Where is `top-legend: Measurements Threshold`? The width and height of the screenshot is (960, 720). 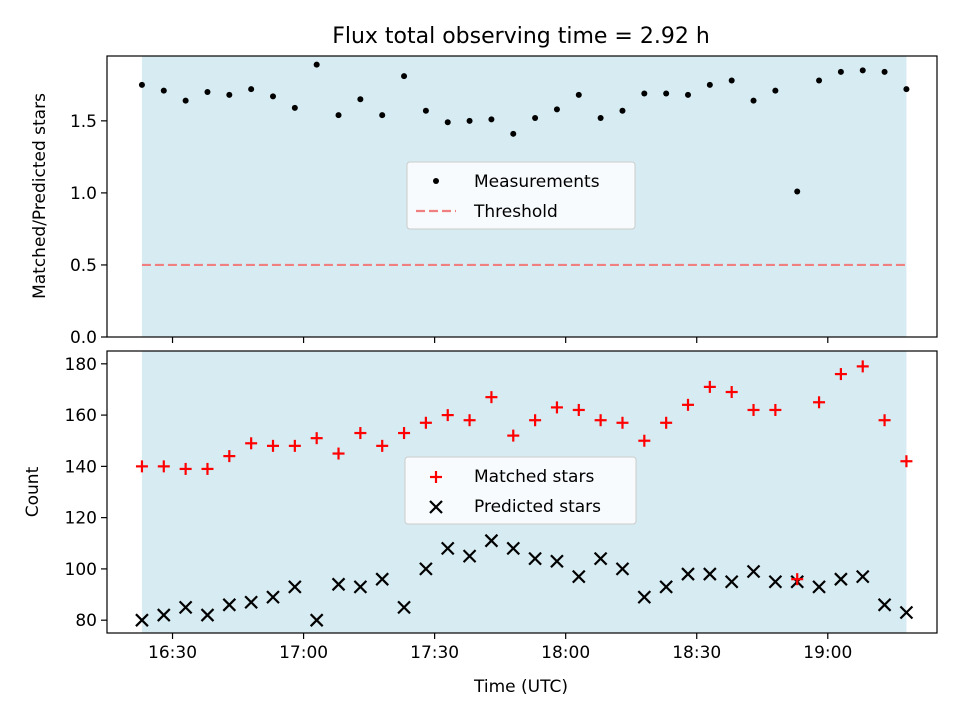 top-legend: Measurements Threshold is located at coordinates (521, 195).